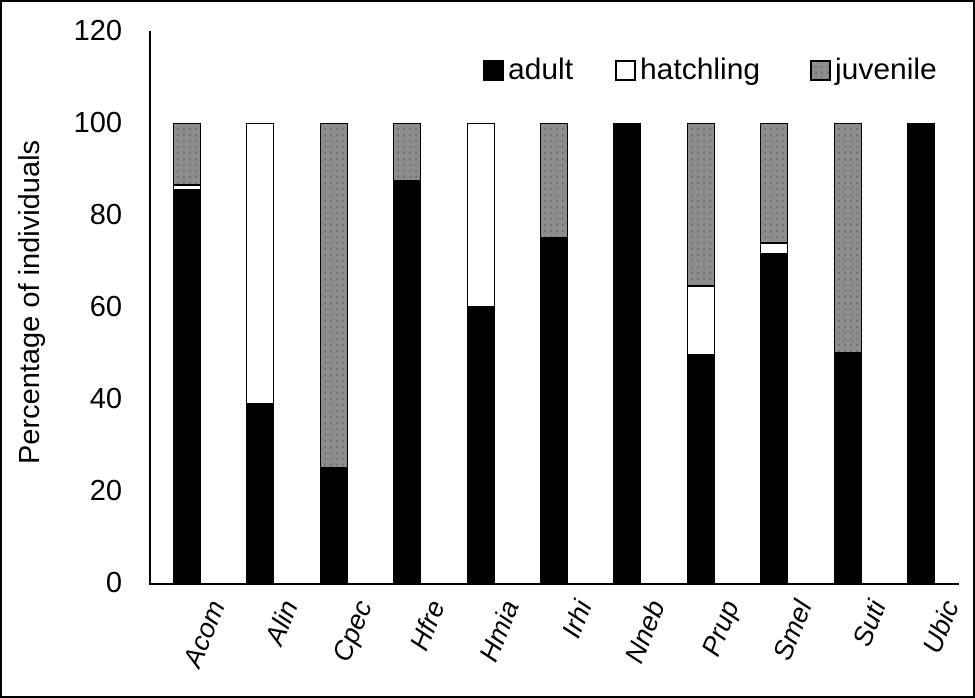 This screenshot has height=698, width=975. Describe the element at coordinates (113, 583) in the screenshot. I see `y-tick-label-0: 0` at that location.